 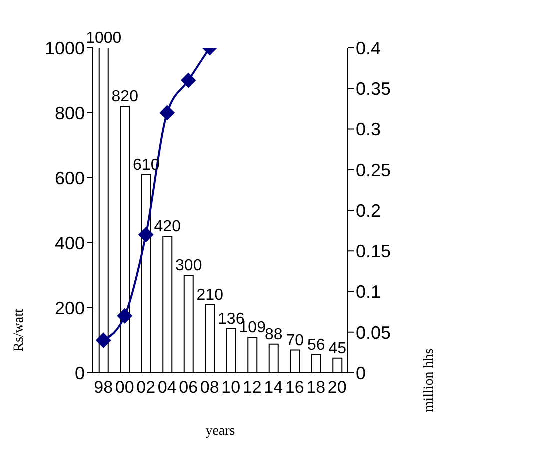 What do you see at coordinates (167, 388) in the screenshot?
I see `x-tick-label: 04` at bounding box center [167, 388].